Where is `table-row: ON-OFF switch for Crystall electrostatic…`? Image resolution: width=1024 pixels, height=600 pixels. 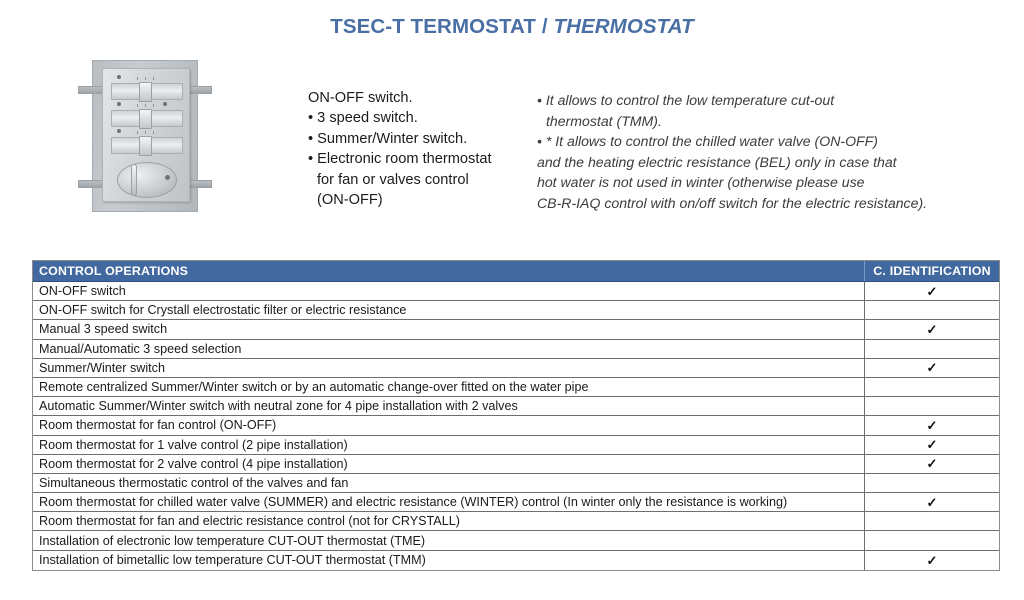
table-row: ON-OFF switch for Crystall electrostatic… is located at coordinates (516, 311).